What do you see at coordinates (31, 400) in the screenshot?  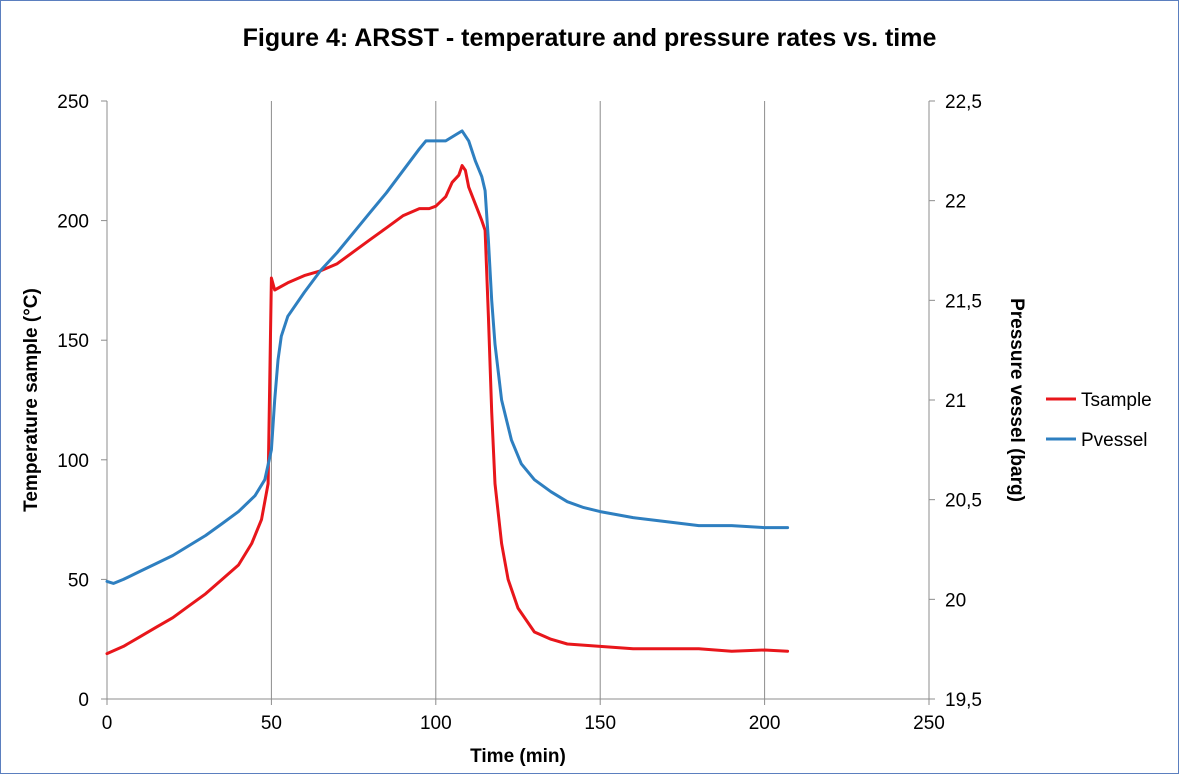 I see `y-axis-left-label: Temperature sample (°C)` at bounding box center [31, 400].